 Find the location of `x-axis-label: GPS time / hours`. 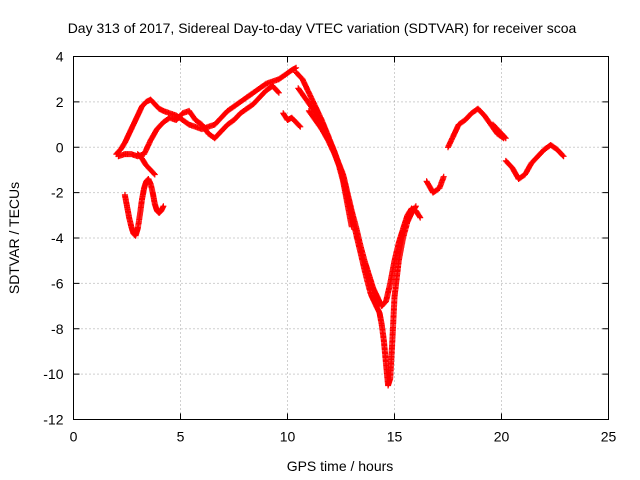

x-axis-label: GPS time / hours is located at coordinates (340, 466).